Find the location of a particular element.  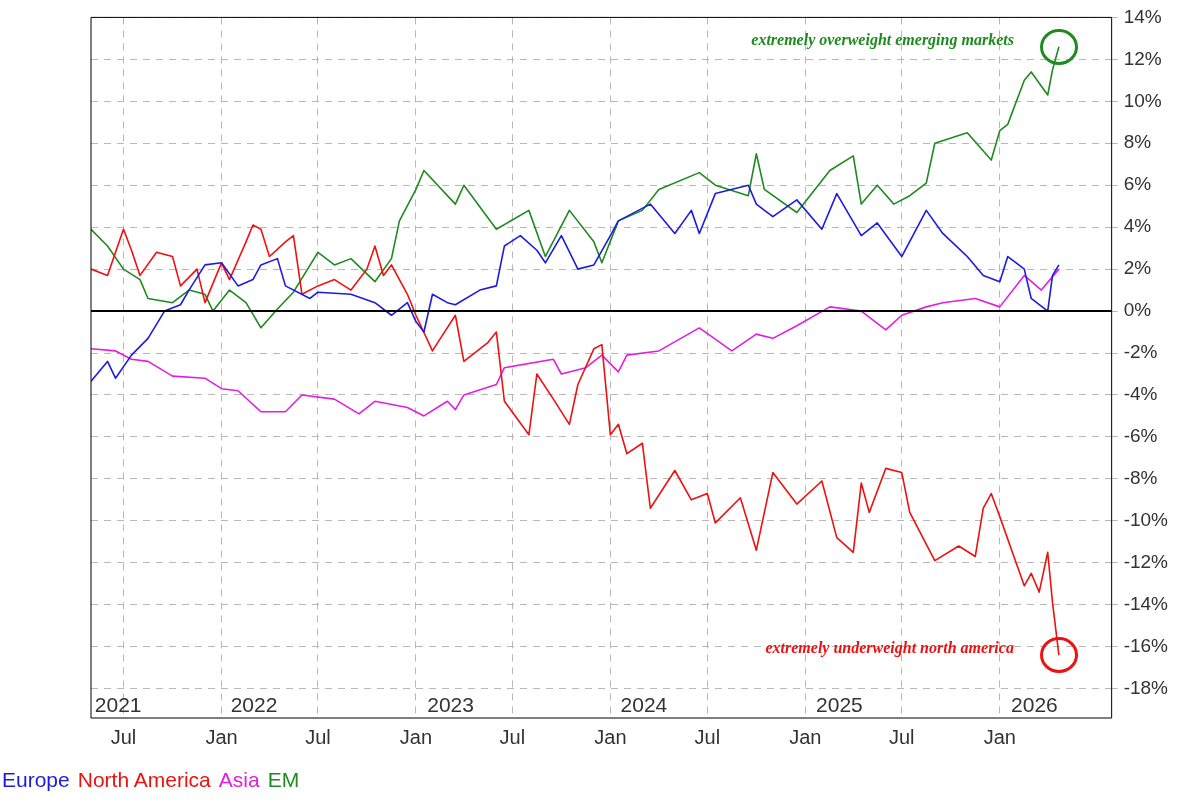

x2-tick-label: 2026 is located at coordinates (1034, 705).